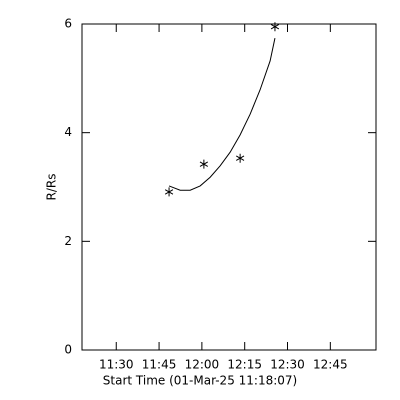  What do you see at coordinates (68, 350) in the screenshot?
I see `y-tick-label: 0` at bounding box center [68, 350].